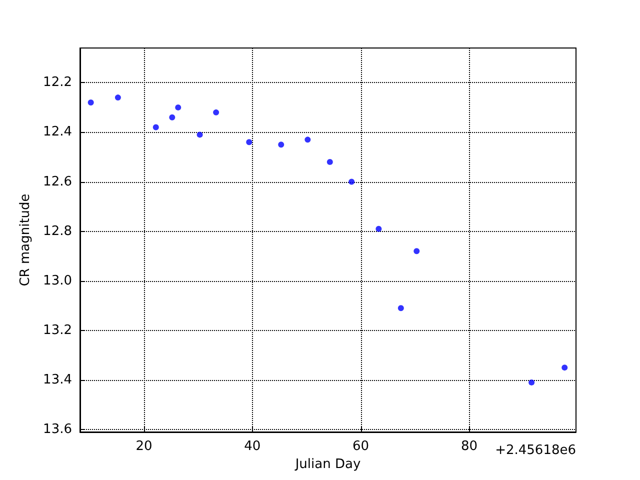 This screenshot has width=640, height=480. What do you see at coordinates (144, 446) in the screenshot?
I see `x-tick-label: 20` at bounding box center [144, 446].